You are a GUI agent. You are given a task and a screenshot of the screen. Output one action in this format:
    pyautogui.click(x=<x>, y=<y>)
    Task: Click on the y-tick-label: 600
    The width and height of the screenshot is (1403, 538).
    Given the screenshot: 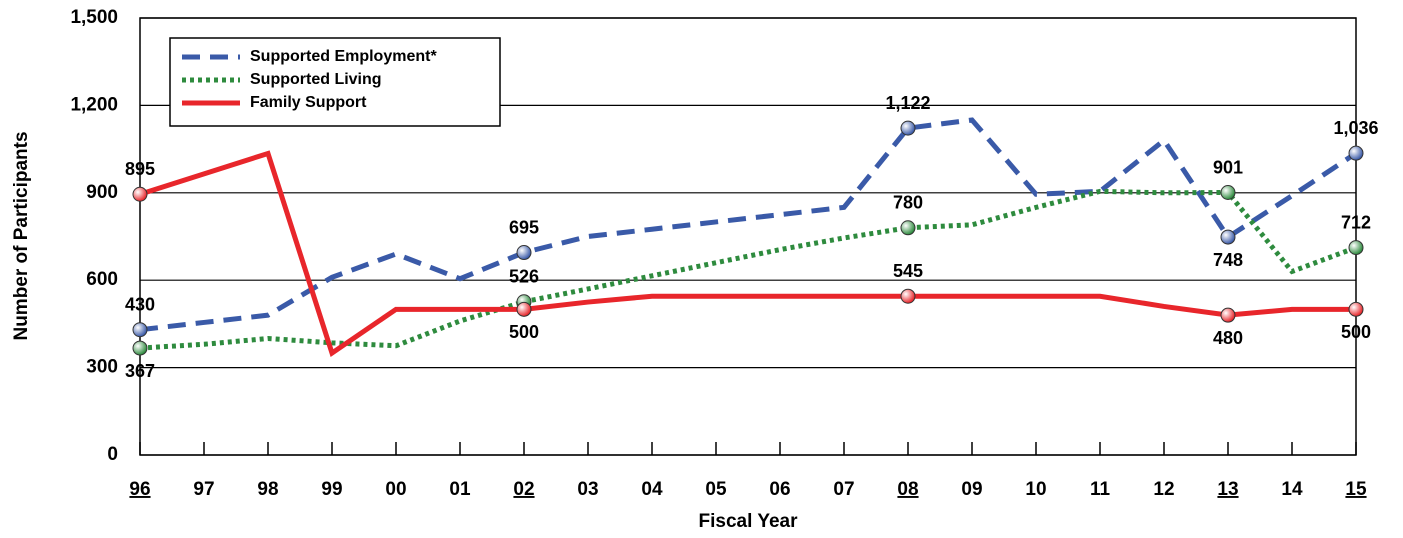 What is the action you would take?
    pyautogui.click(x=102, y=279)
    